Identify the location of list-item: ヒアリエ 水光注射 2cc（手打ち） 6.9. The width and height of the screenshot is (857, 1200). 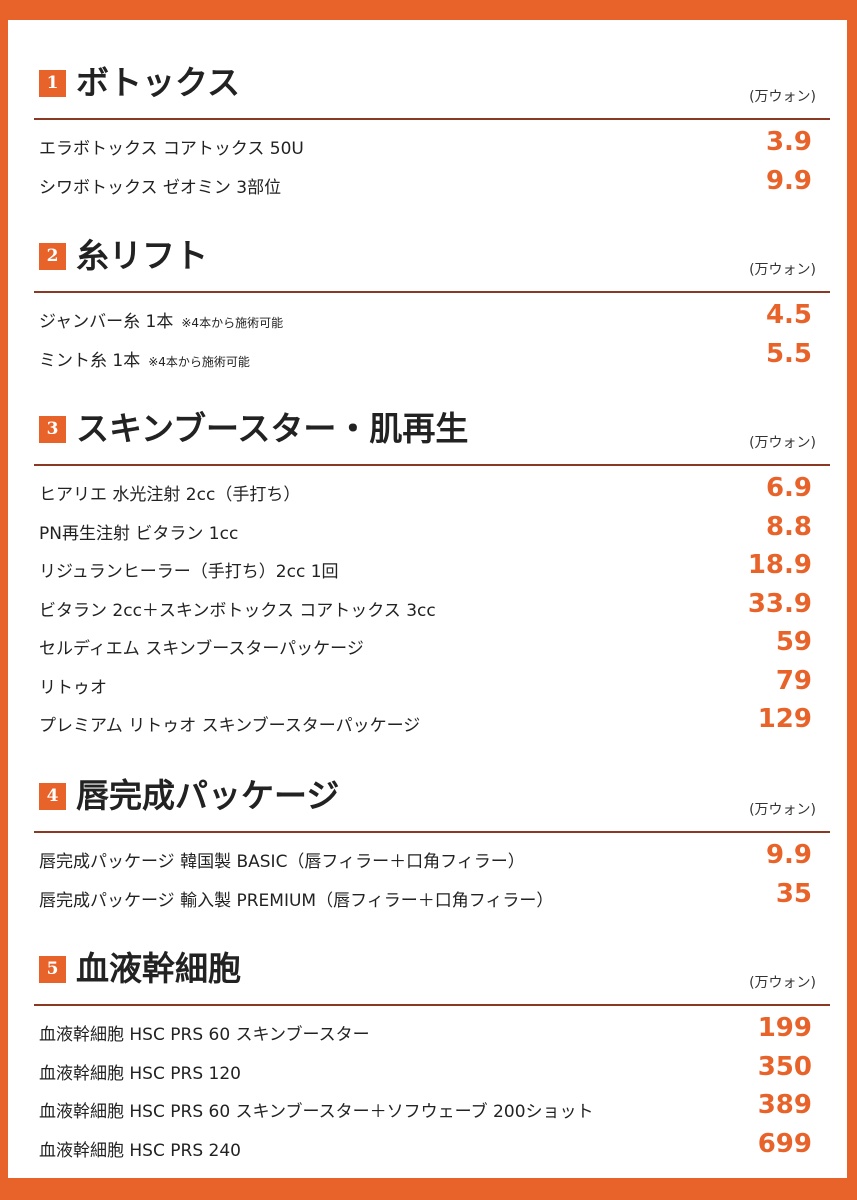
(432, 492).